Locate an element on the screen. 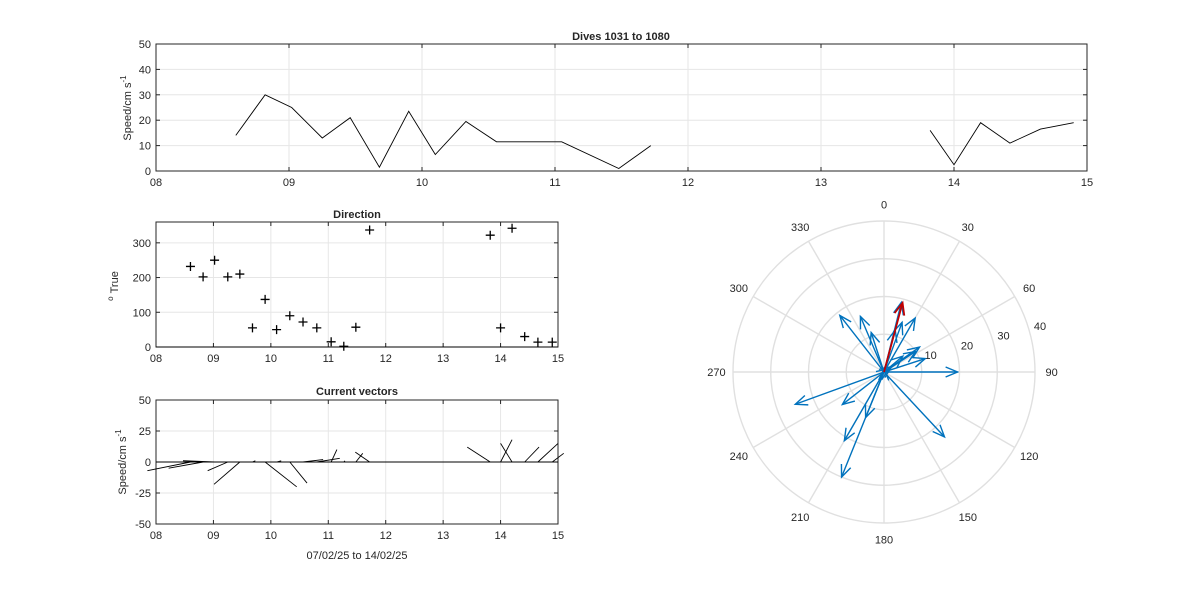  speed-ylabel: Speed/cm s-1 is located at coordinates (126, 108).